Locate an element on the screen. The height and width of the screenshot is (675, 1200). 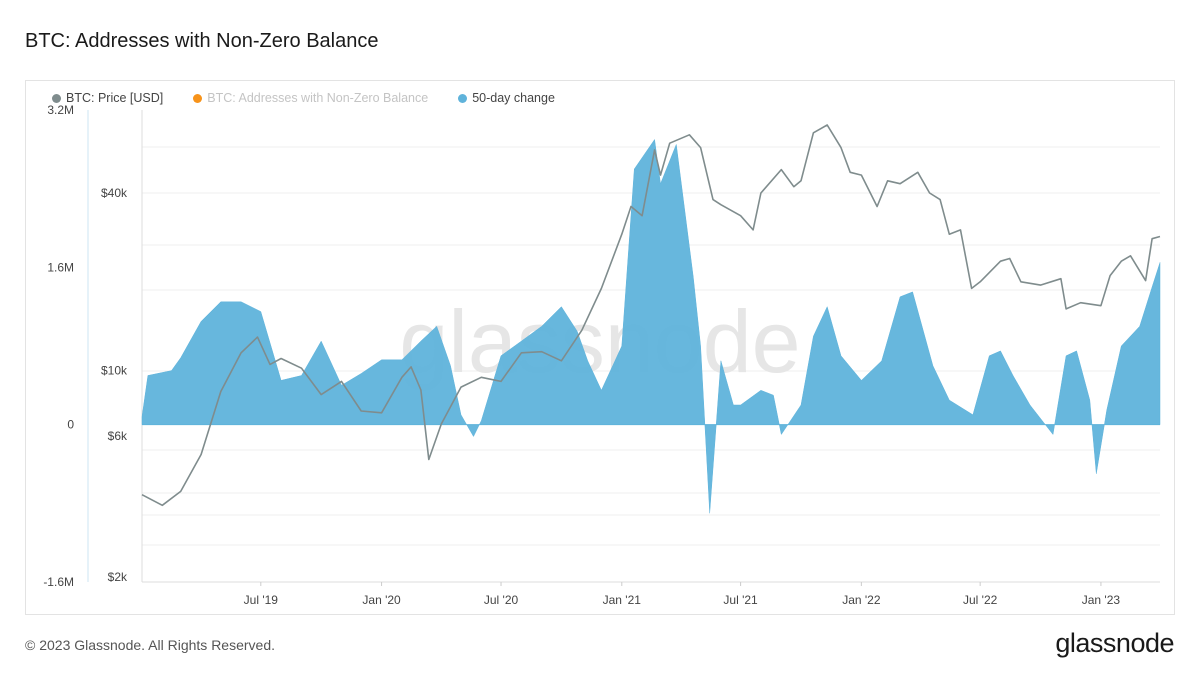
glassnode-logo: glassnode is located at coordinates (1114, 643).